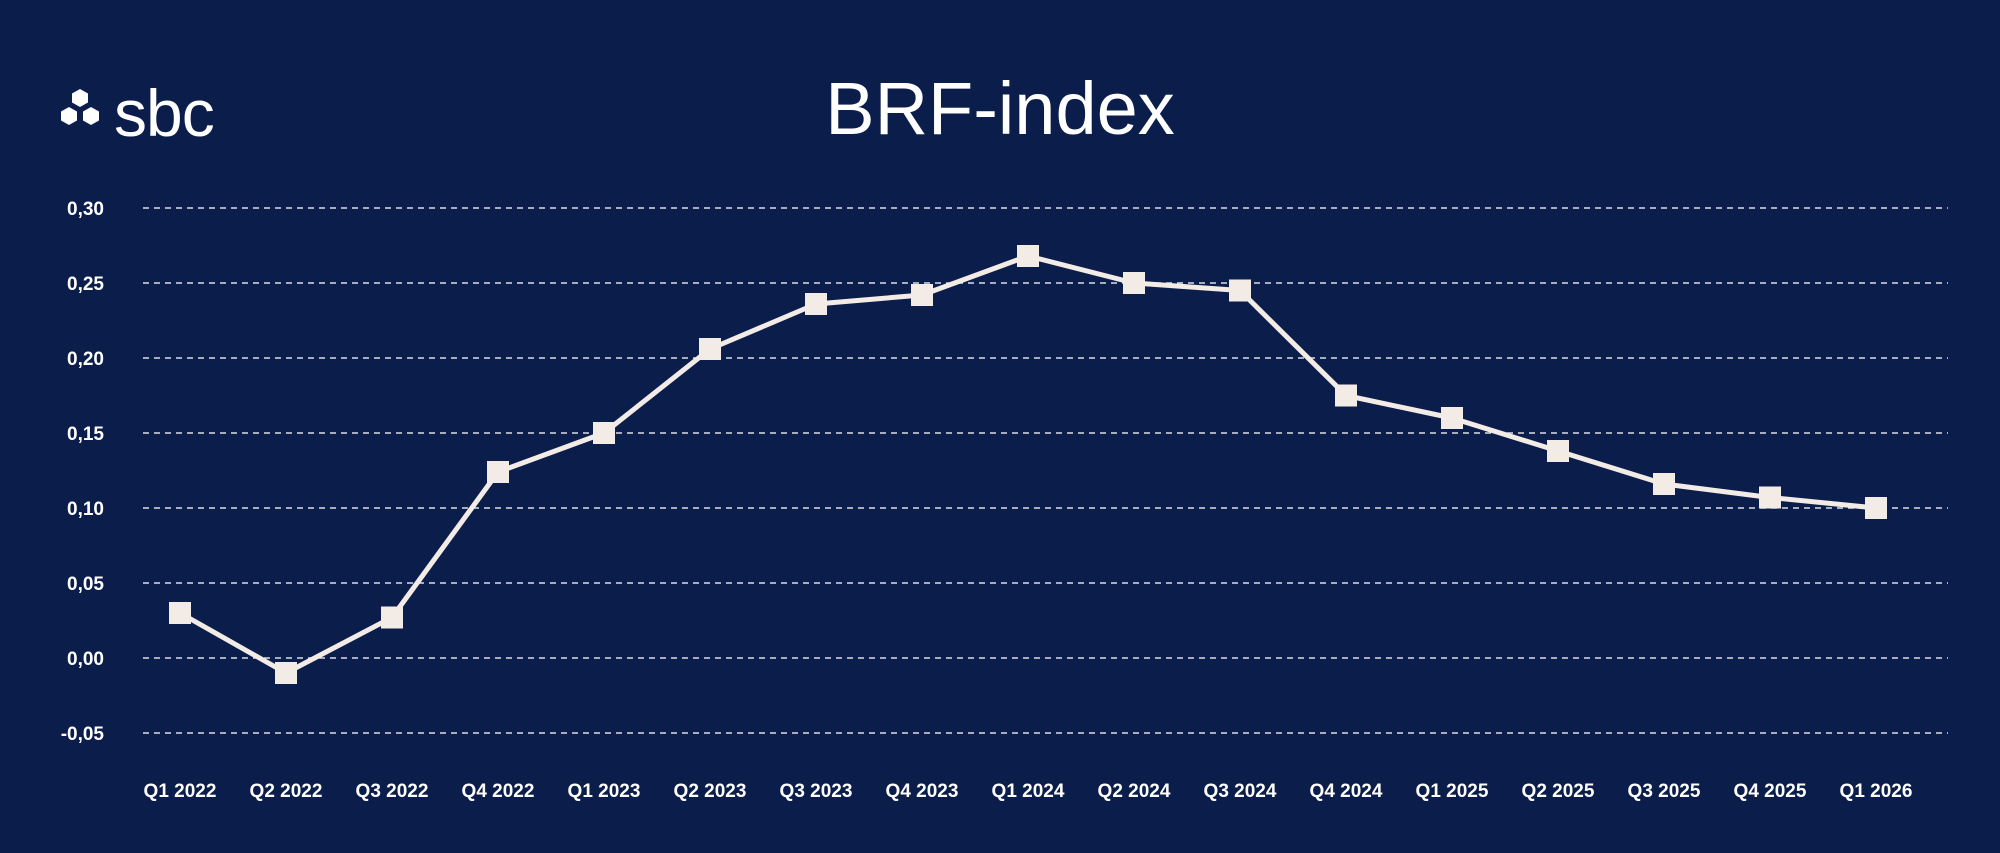  What do you see at coordinates (922, 791) in the screenshot?
I see `x-tick-label: Q4 2023` at bounding box center [922, 791].